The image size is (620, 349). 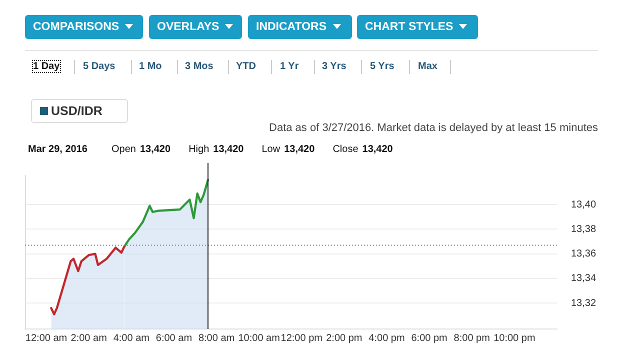 What do you see at coordinates (131, 338) in the screenshot?
I see `x-tick-label: 4:00 am` at bounding box center [131, 338].